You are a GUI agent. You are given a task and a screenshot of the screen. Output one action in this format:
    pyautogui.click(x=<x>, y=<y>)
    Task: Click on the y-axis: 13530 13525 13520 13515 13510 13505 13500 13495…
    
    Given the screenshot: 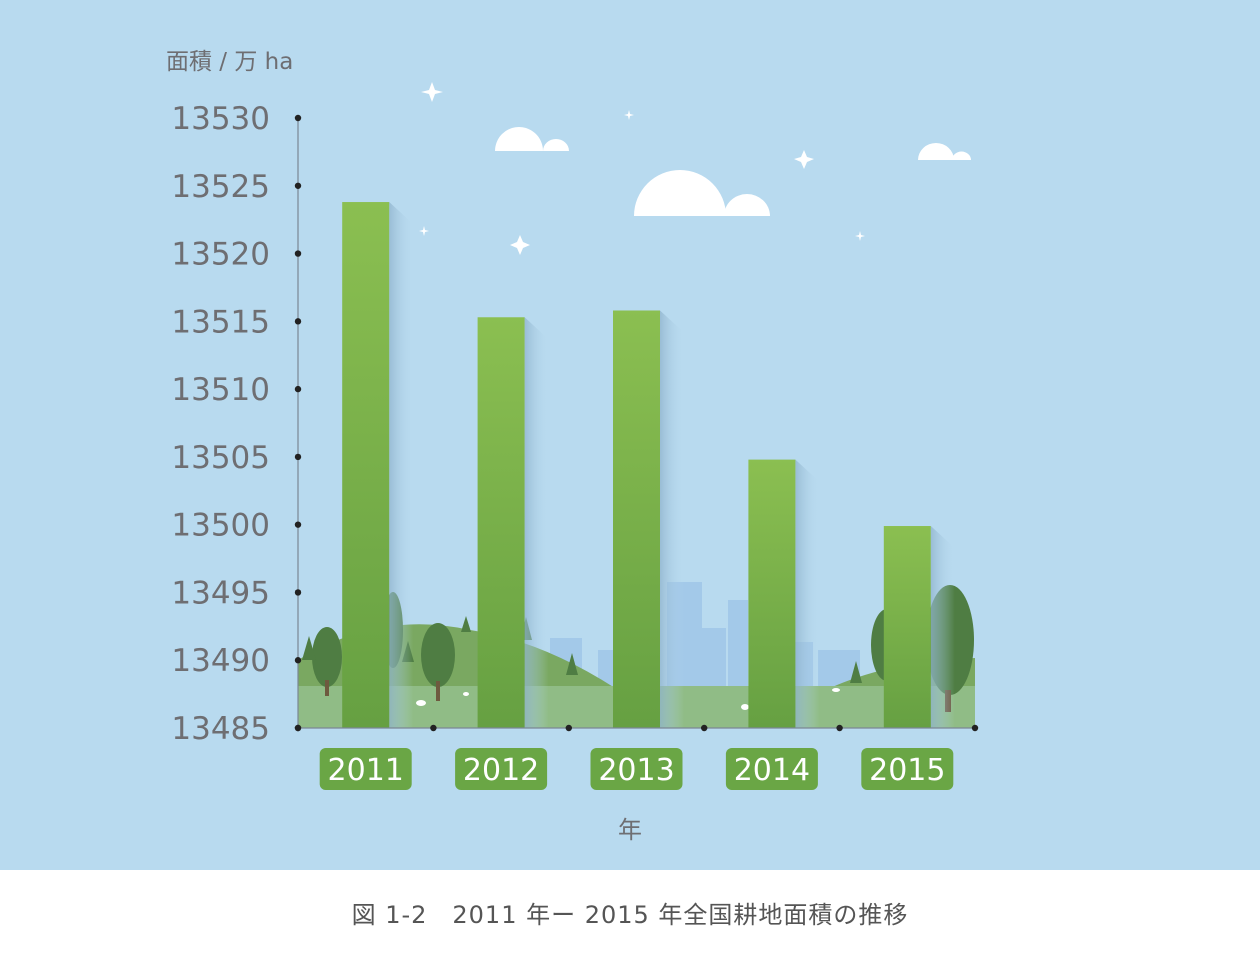 What is the action you would take?
    pyautogui.click(x=236, y=424)
    